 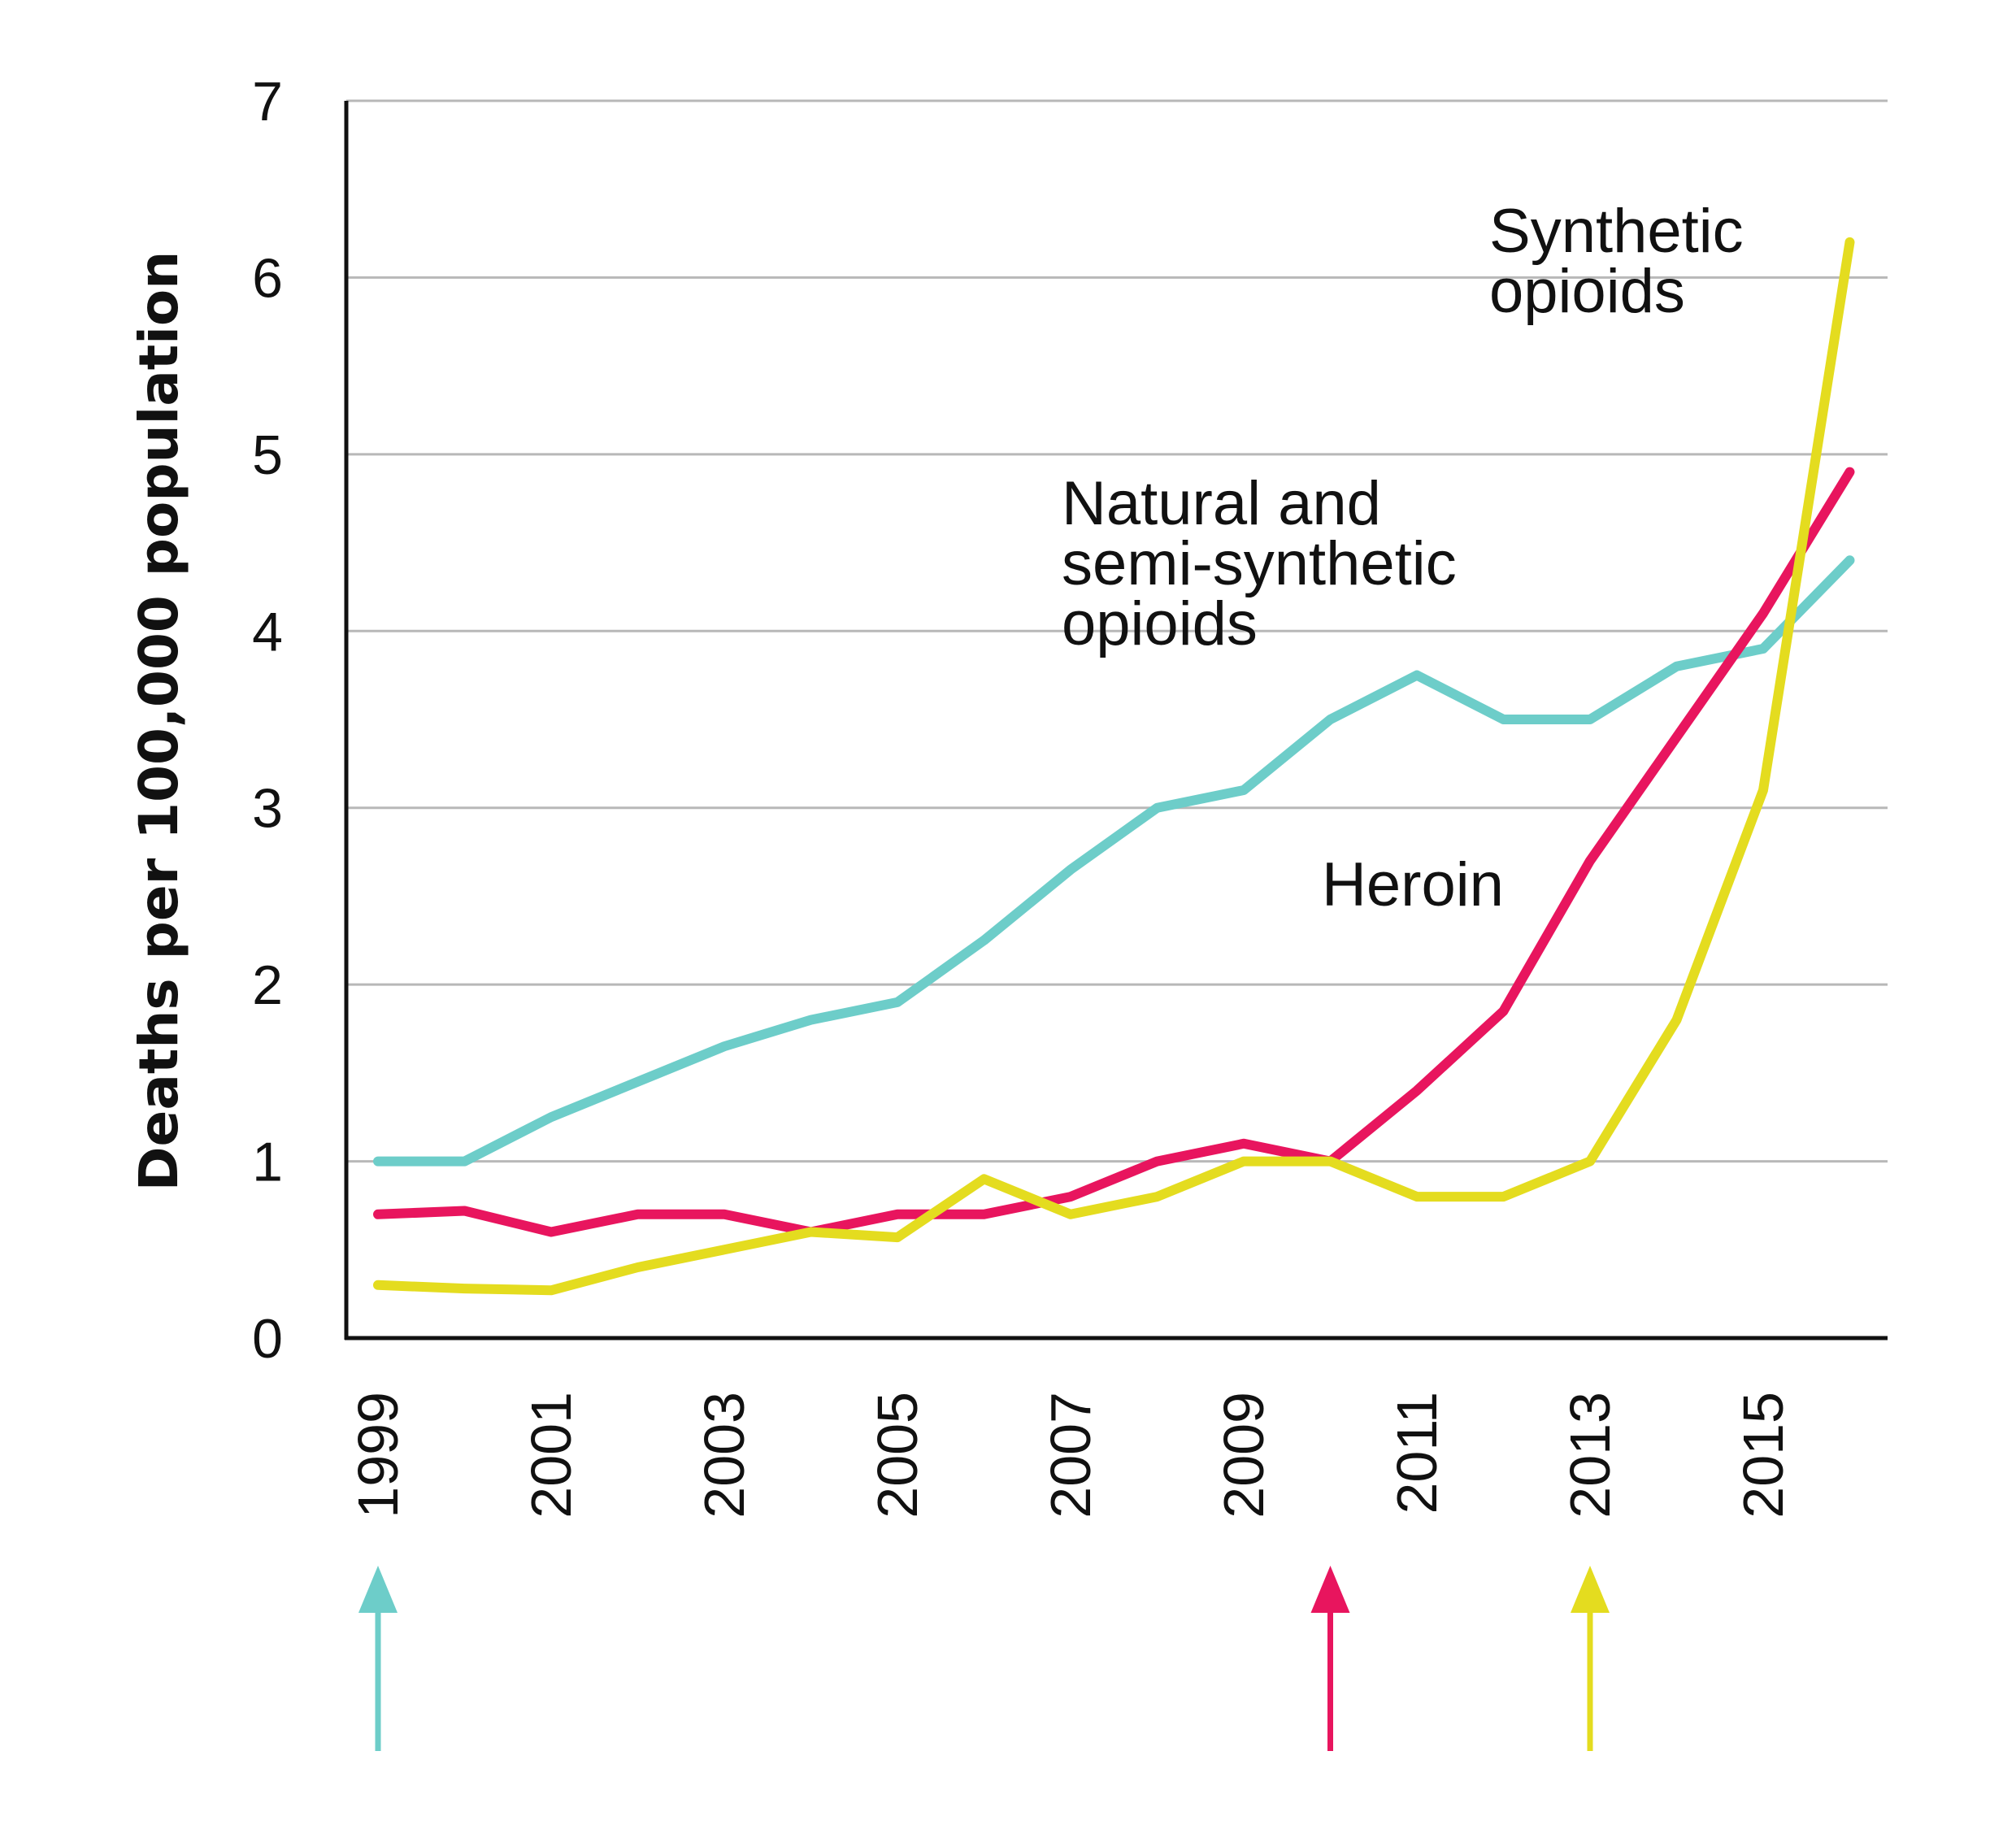 What do you see at coordinates (267, 632) in the screenshot?
I see `y-tick-label: 4` at bounding box center [267, 632].